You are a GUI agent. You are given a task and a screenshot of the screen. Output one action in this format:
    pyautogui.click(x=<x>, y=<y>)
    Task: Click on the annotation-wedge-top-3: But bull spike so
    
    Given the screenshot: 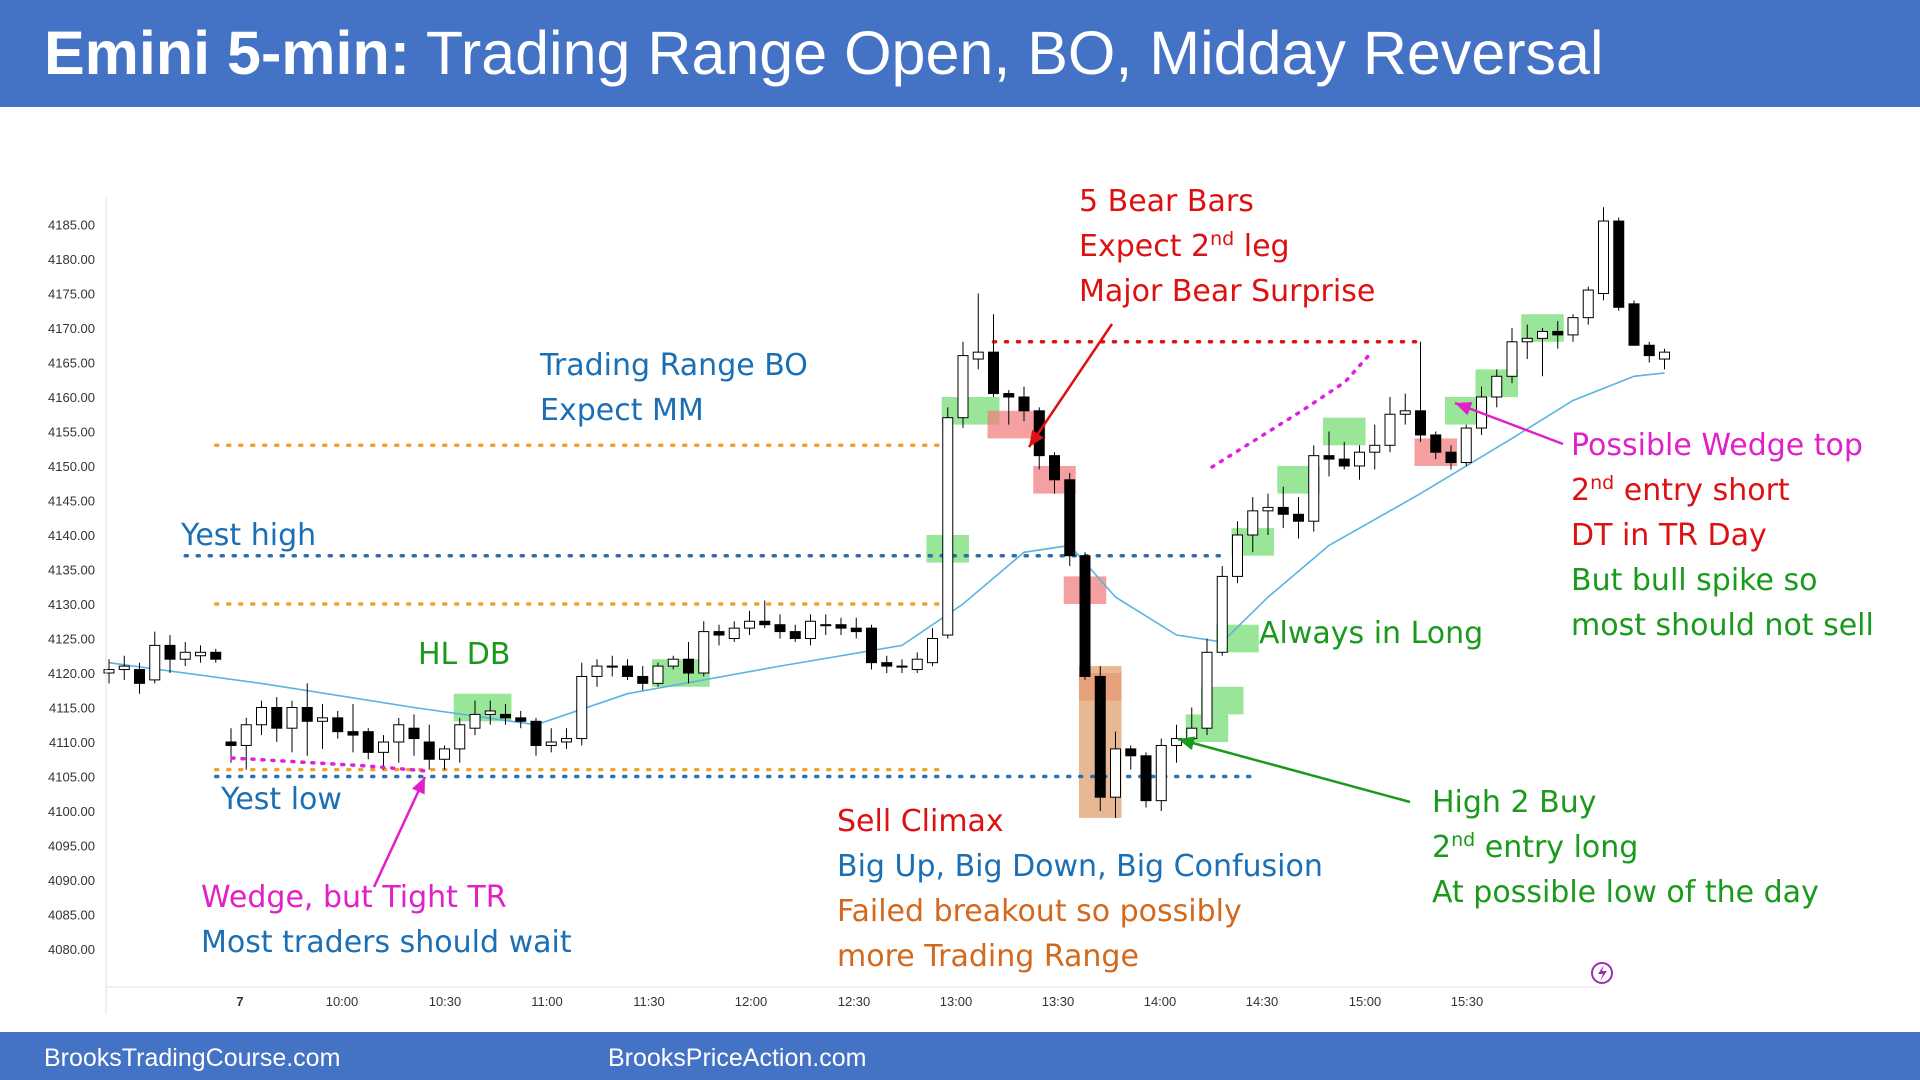 What is the action you would take?
    pyautogui.click(x=1694, y=580)
    